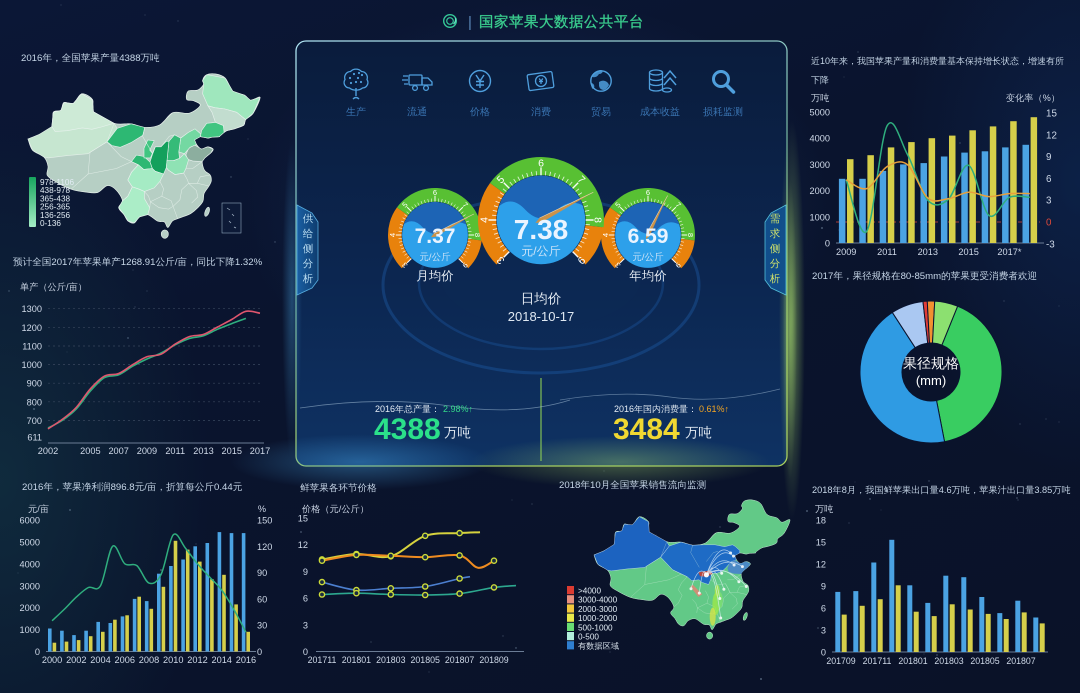  I want to click on svg-text: 4000, so click(30, 564).